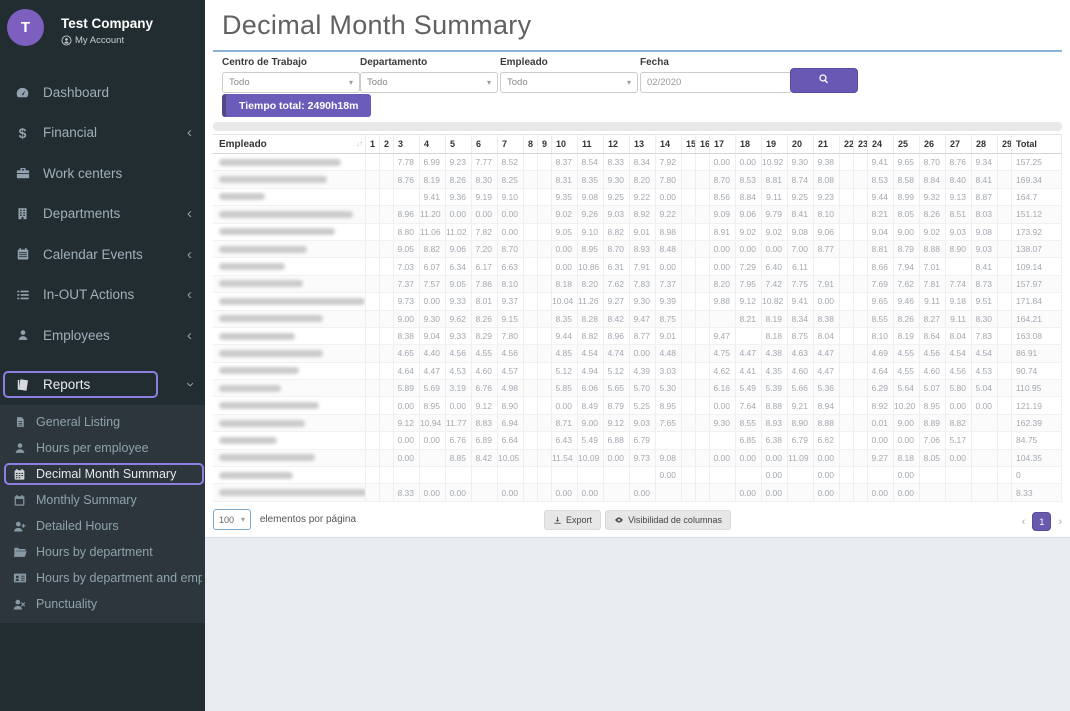  I want to click on sidebar-subitem-hours-by-department-and-employee: Hours by department and employee, so click(102, 578).